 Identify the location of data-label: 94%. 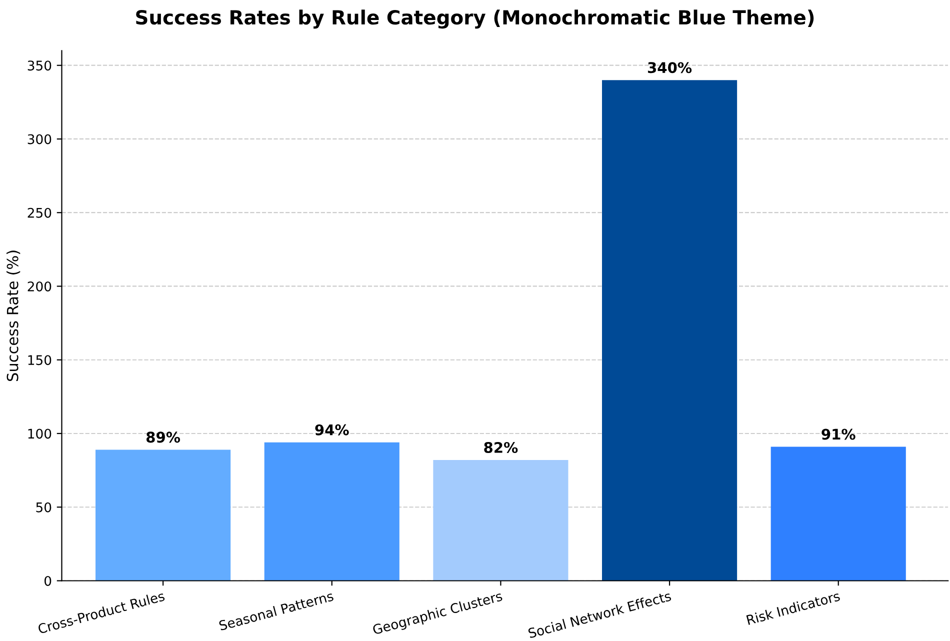
(332, 430).